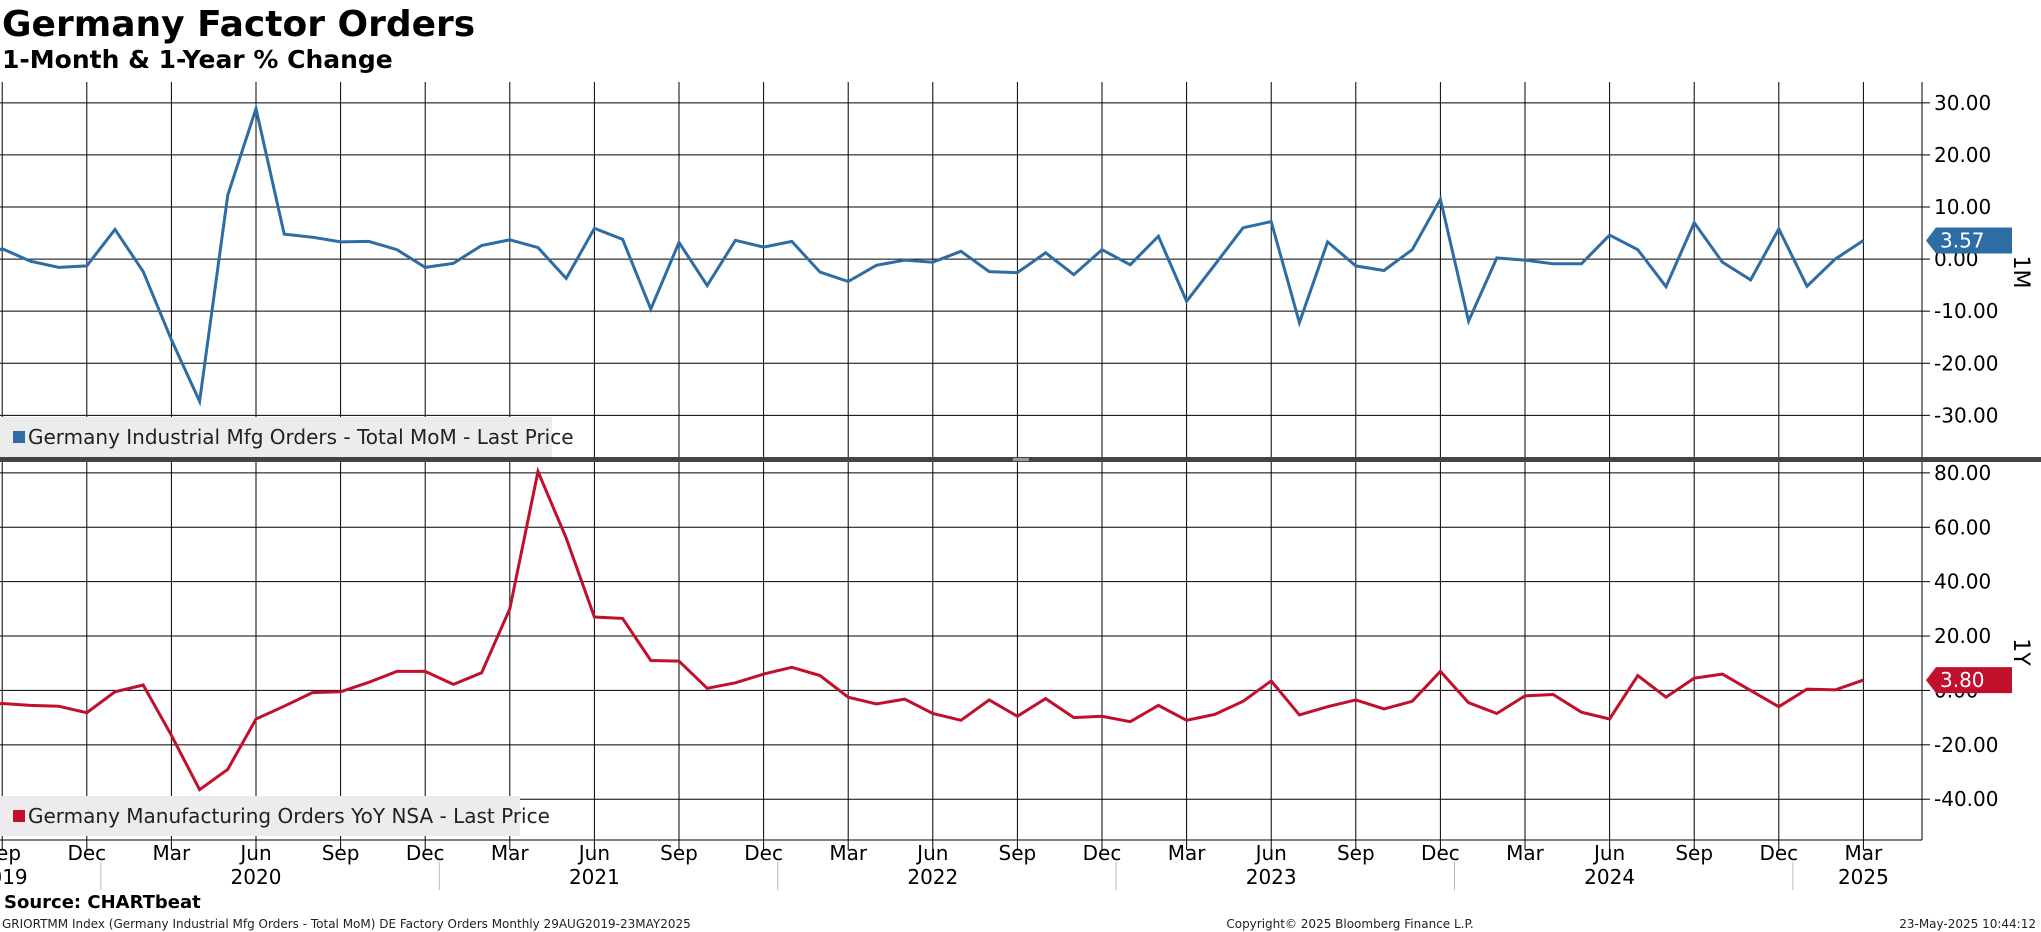  What do you see at coordinates (19, 437) in the screenshot?
I see `series-1m-legend-swatch` at bounding box center [19, 437].